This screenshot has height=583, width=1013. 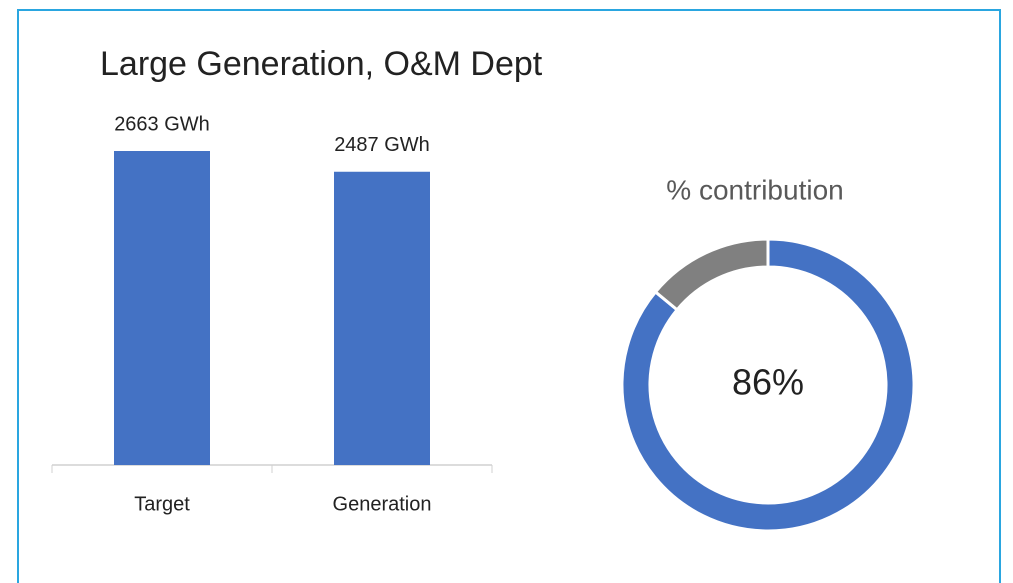 What do you see at coordinates (321, 64) in the screenshot?
I see `chart-title: Large Generation, O&M Dept` at bounding box center [321, 64].